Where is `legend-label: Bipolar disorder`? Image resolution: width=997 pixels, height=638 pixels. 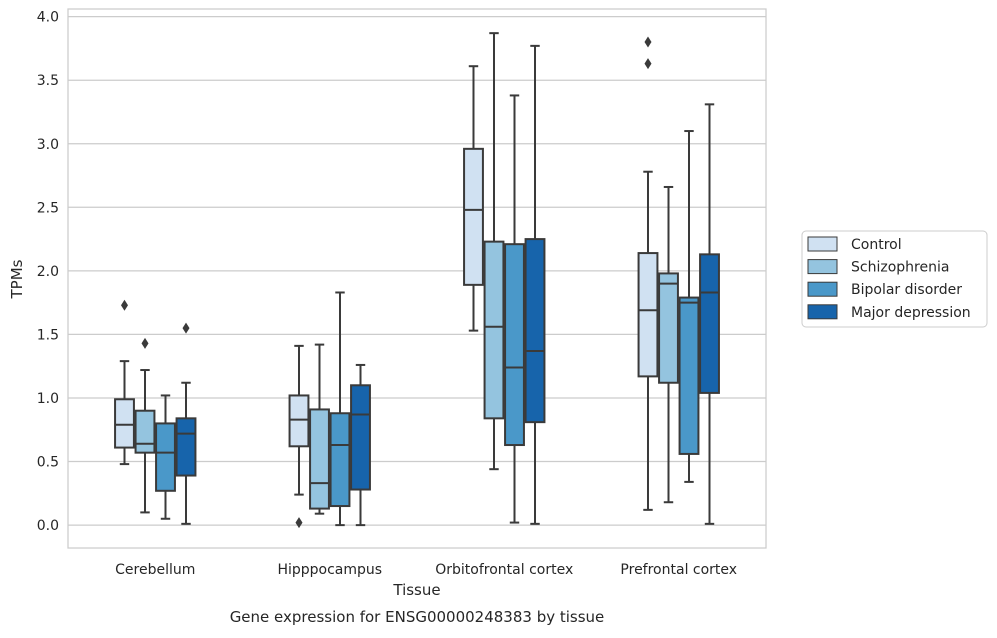 legend-label: Bipolar disorder is located at coordinates (906, 290).